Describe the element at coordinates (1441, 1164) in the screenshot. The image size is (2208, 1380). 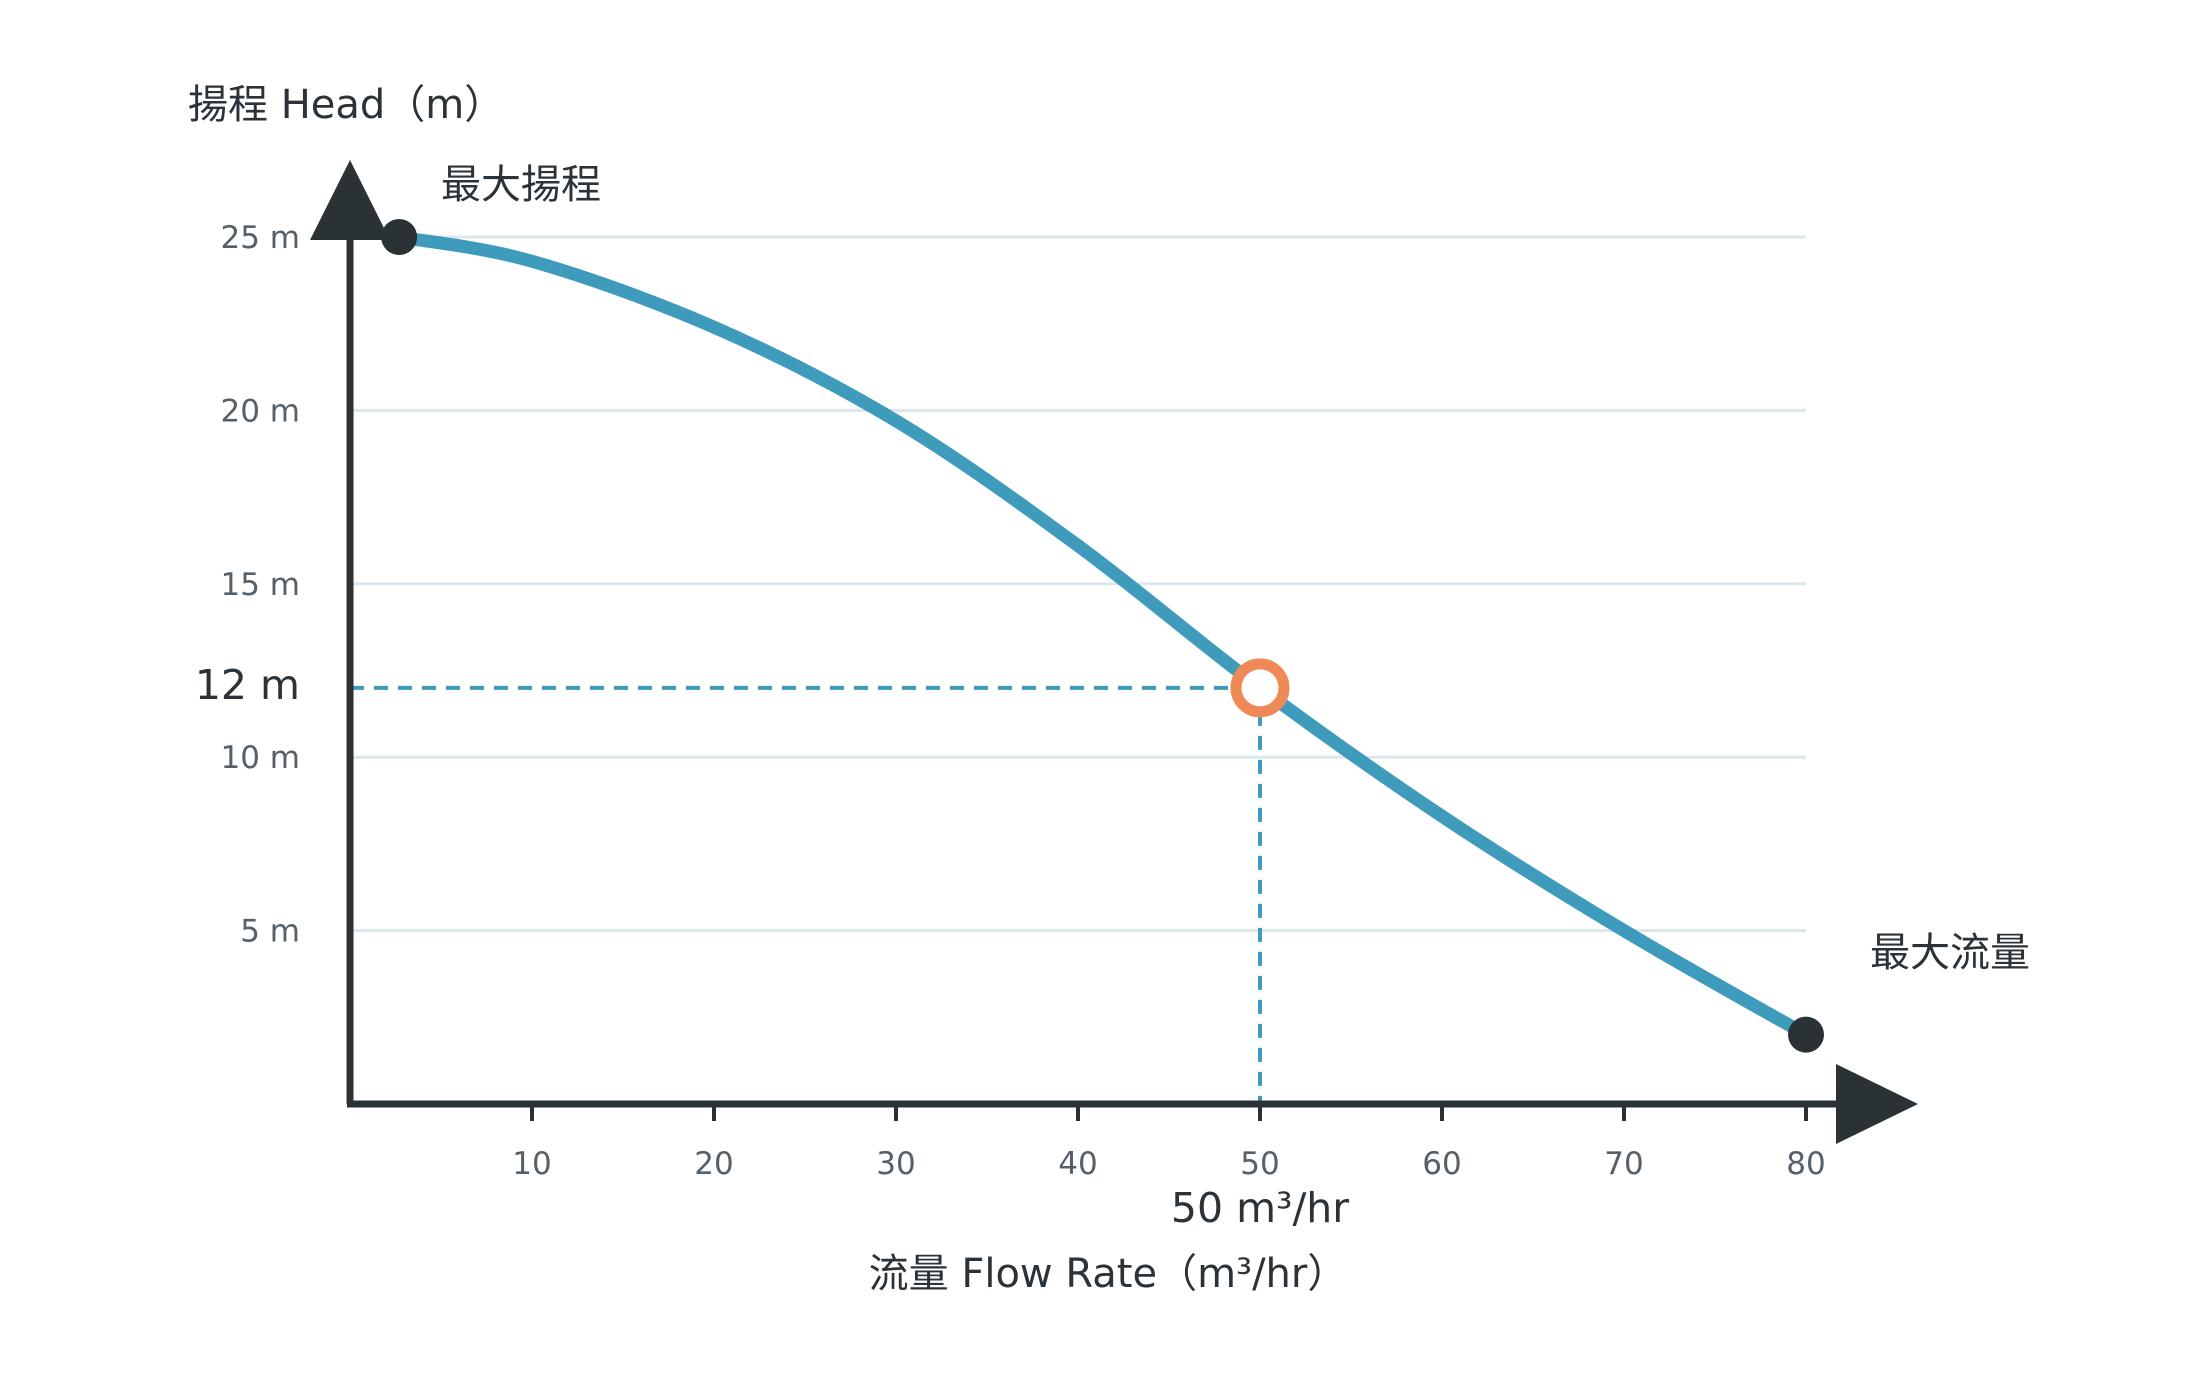
I see `x-tick-label-60: 60` at that location.